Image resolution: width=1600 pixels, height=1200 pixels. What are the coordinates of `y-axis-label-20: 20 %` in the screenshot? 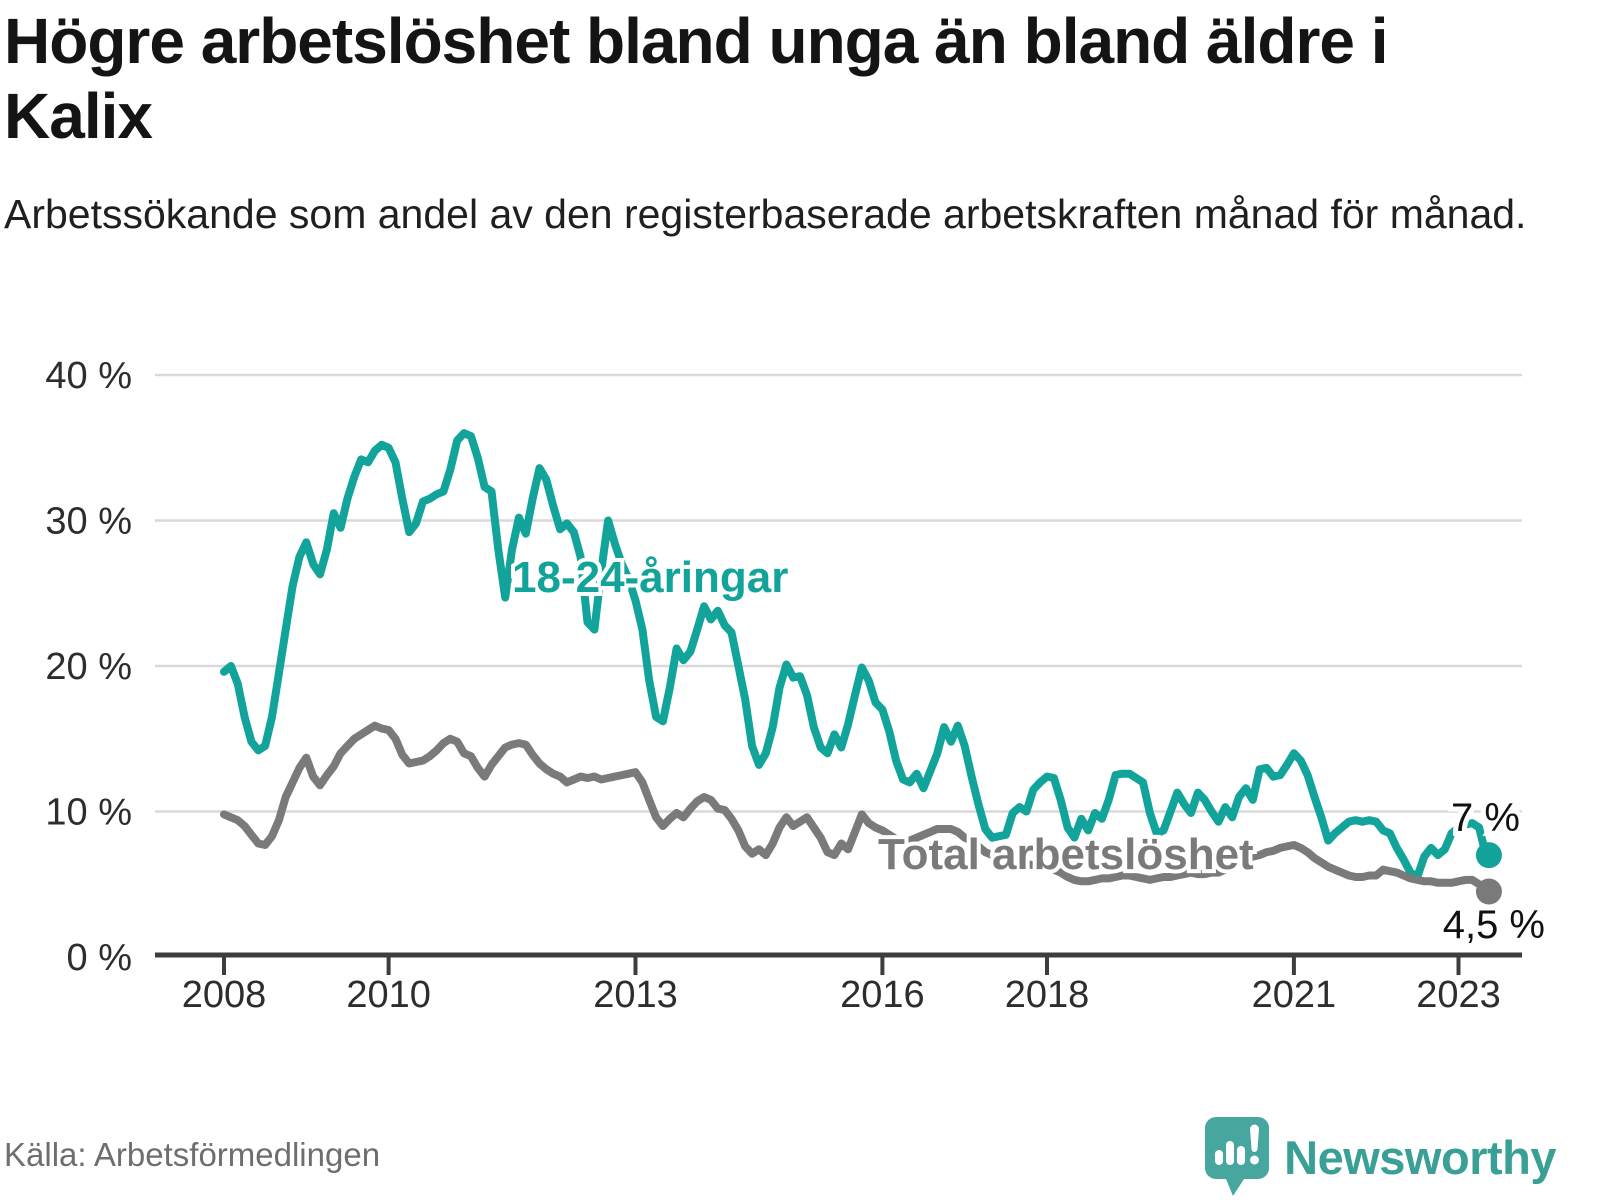 It's located at (88, 667).